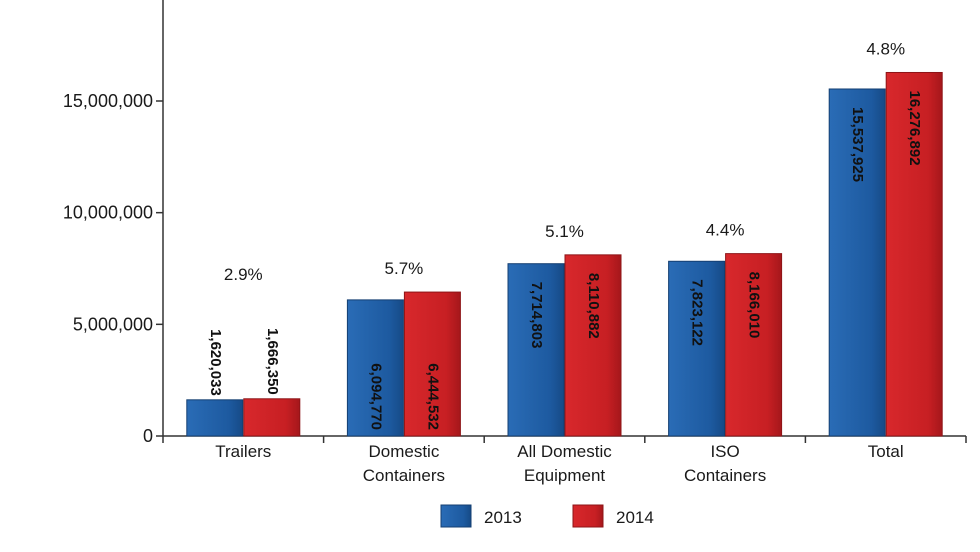 This screenshot has width=980, height=552. Describe the element at coordinates (243, 451) in the screenshot. I see `category-label: Trailers` at that location.